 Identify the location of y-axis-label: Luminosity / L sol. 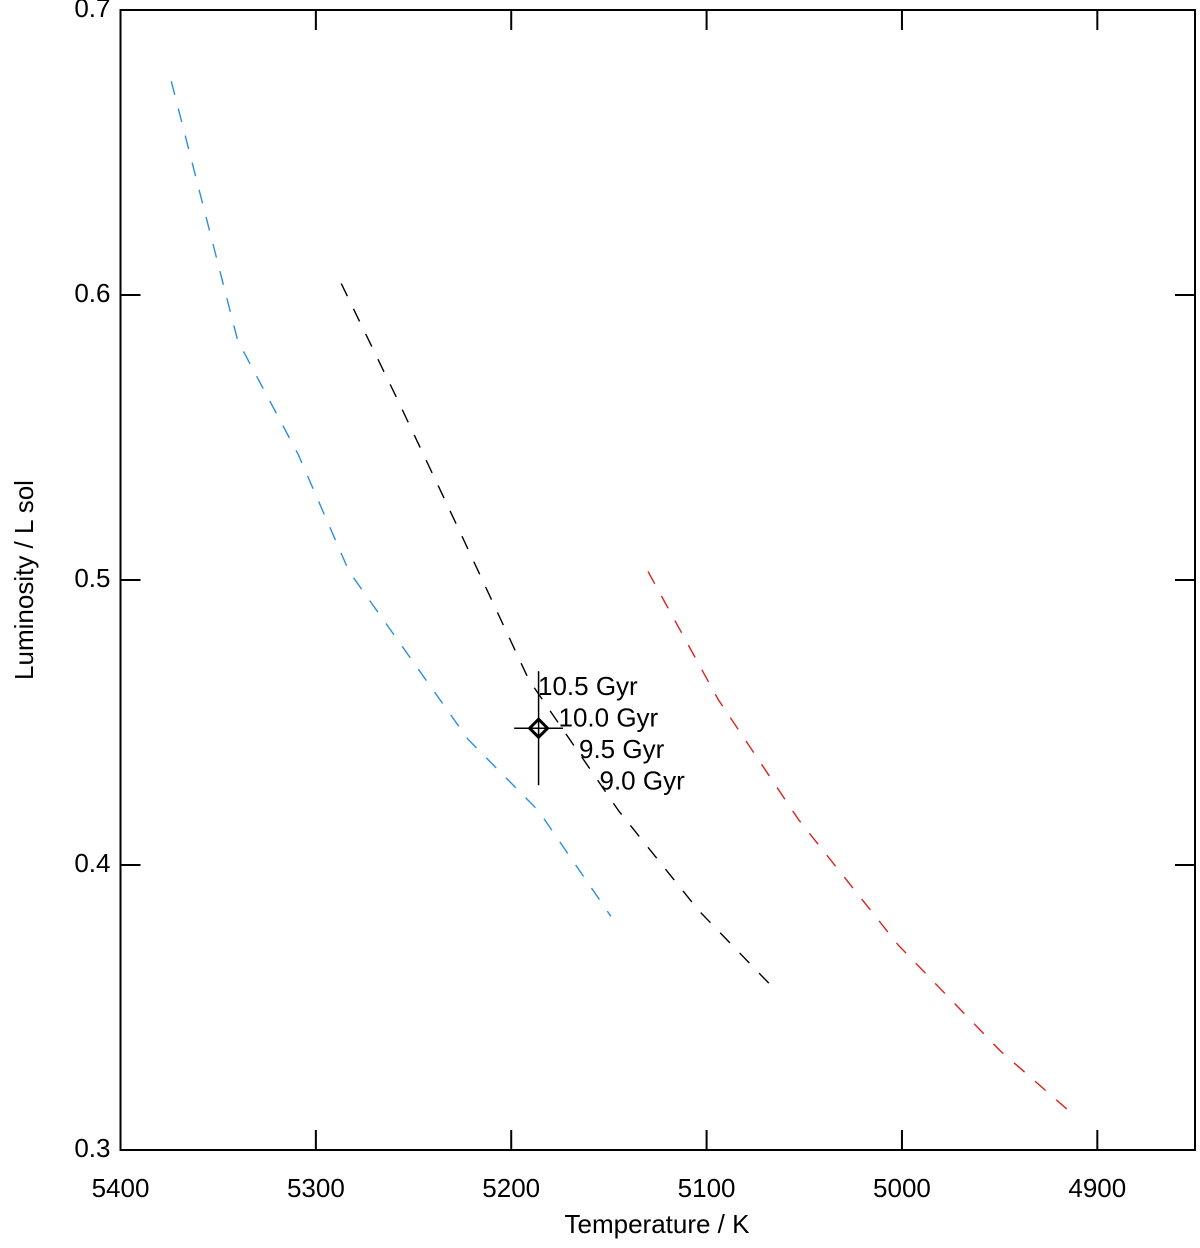
(24, 580).